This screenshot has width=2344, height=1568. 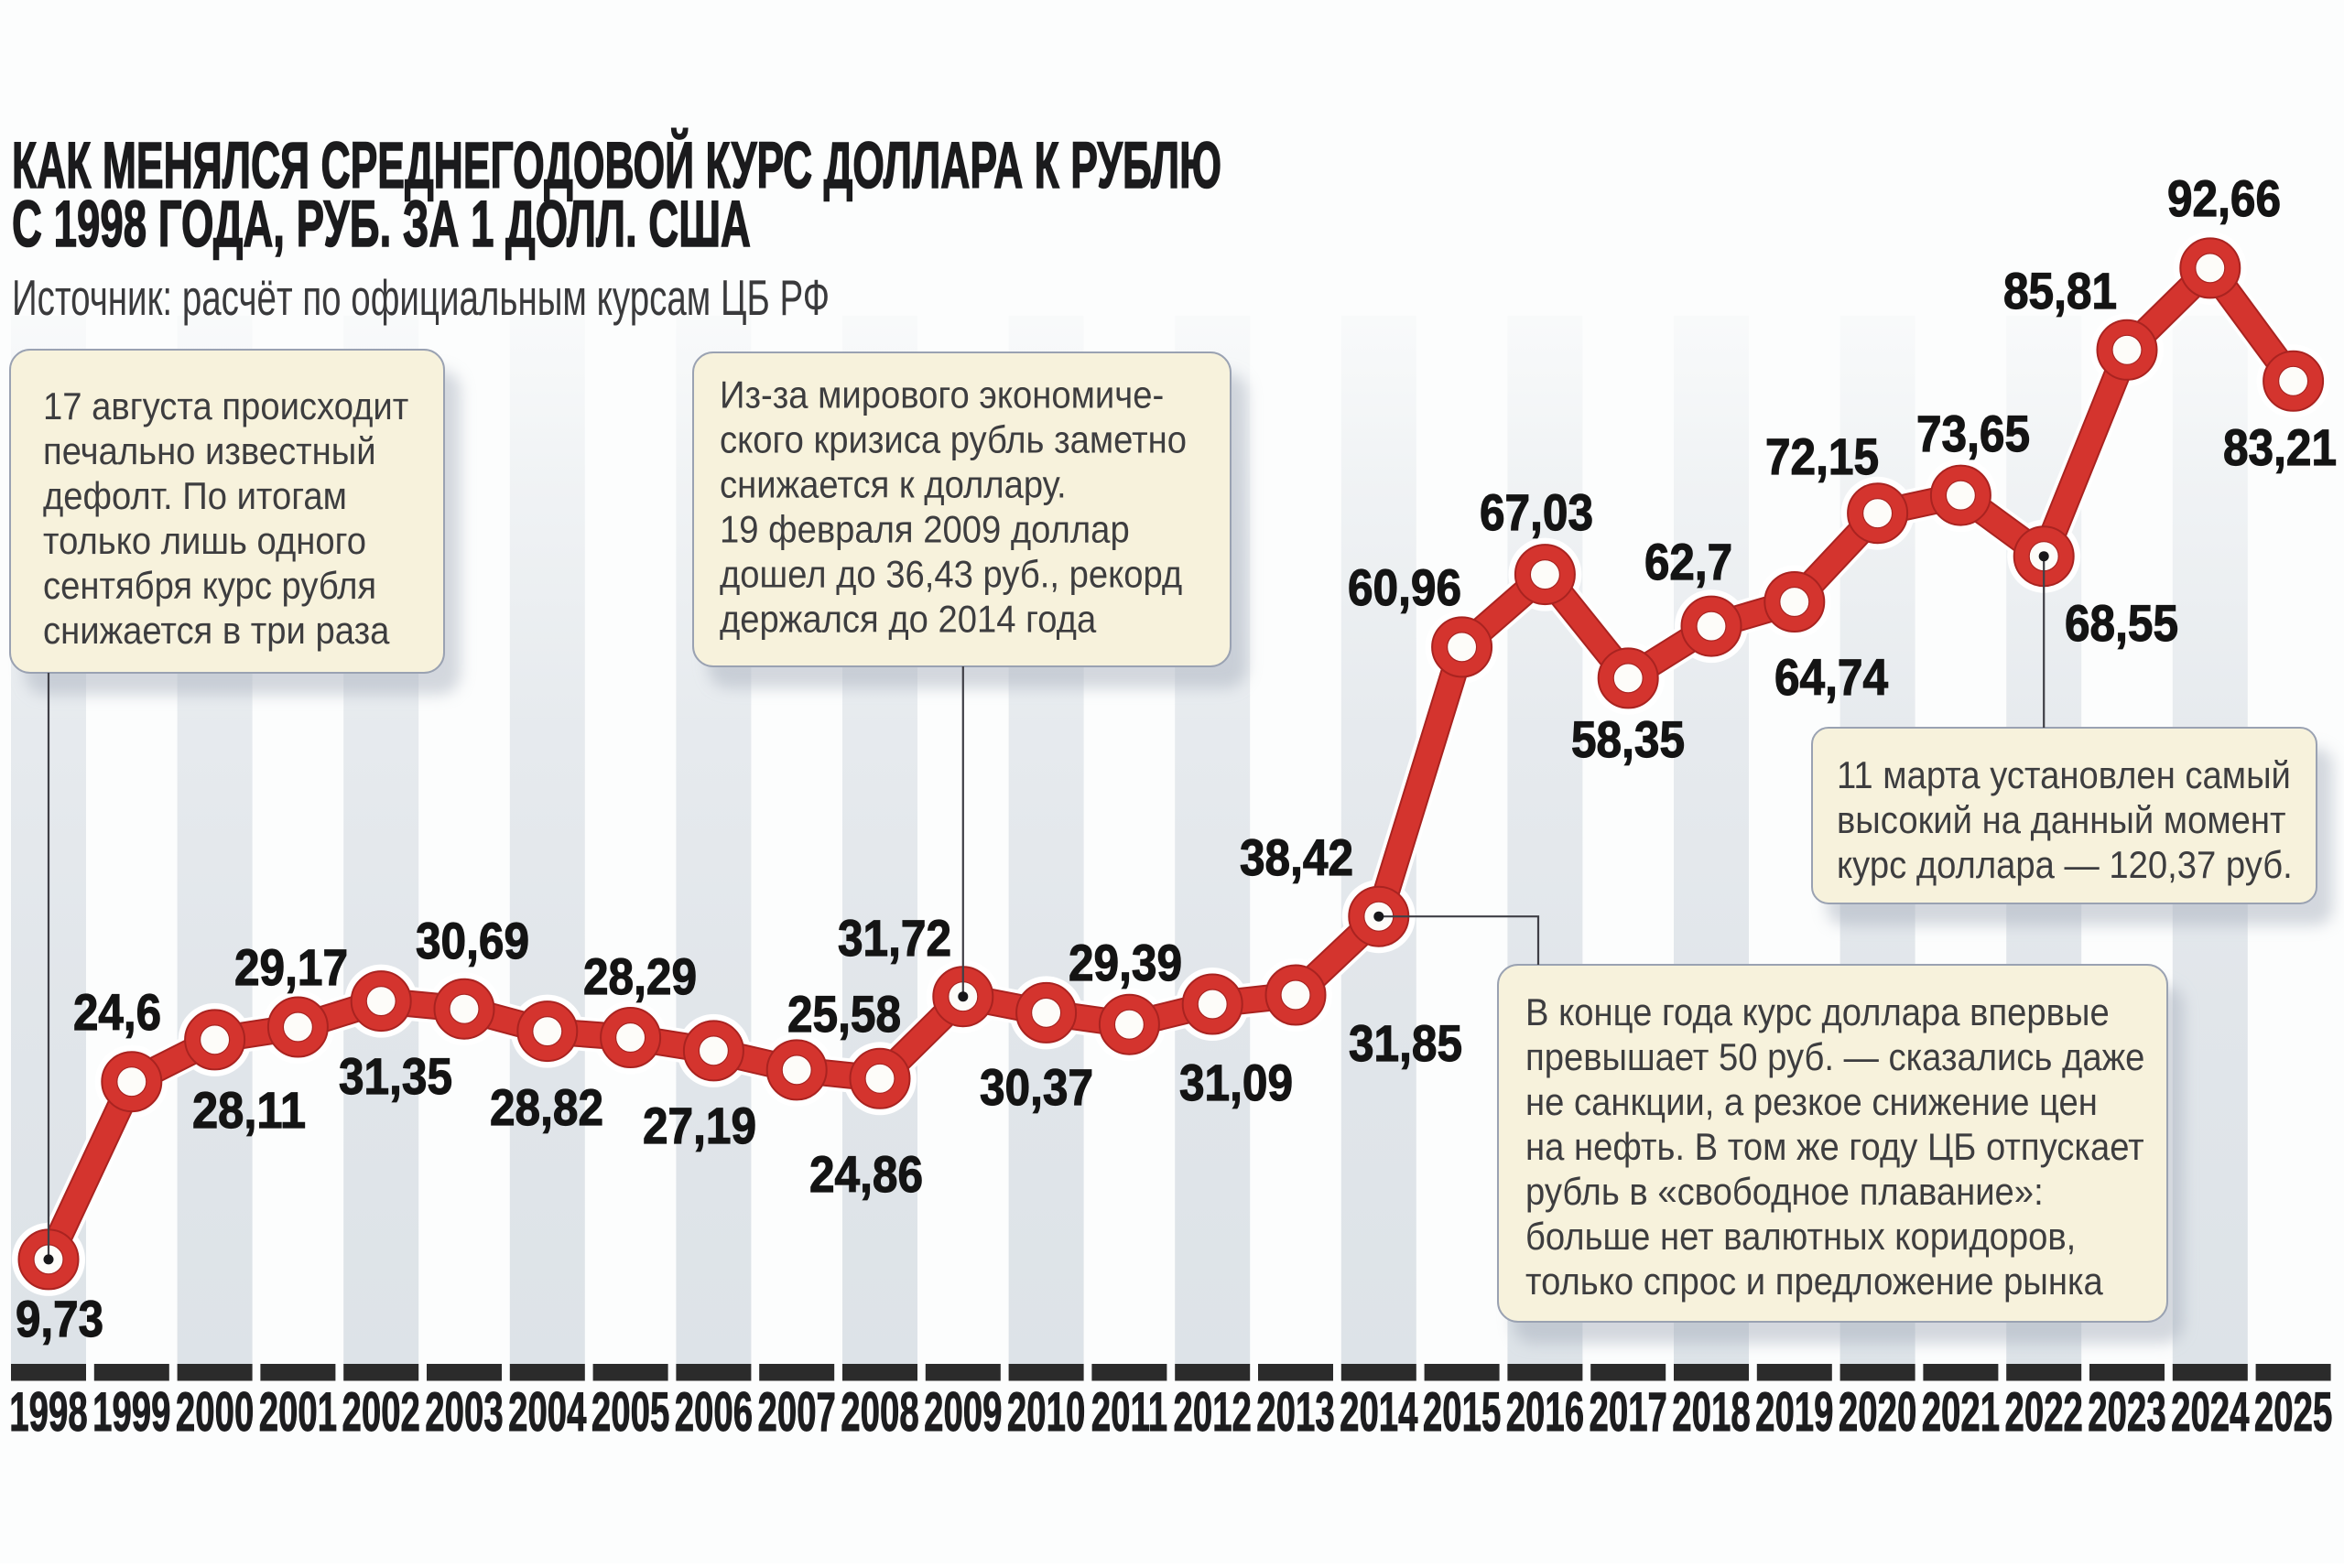 What do you see at coordinates (1378, 1411) in the screenshot?
I see `svg-text: 2014` at bounding box center [1378, 1411].